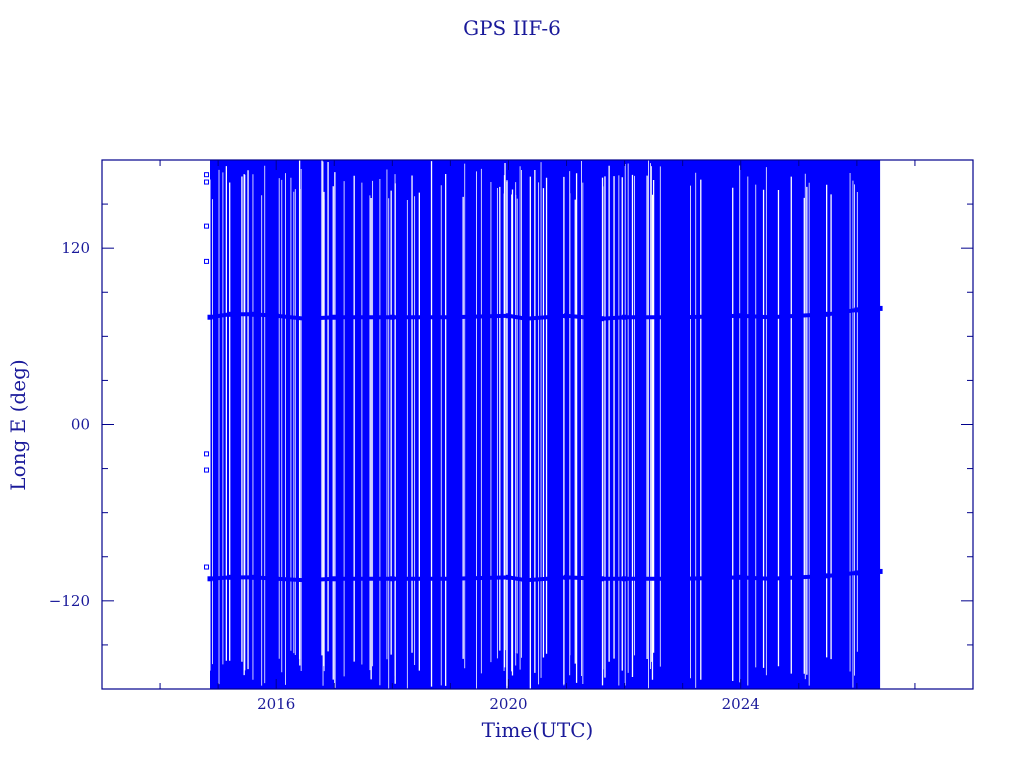 The height and width of the screenshot is (768, 1024). Describe the element at coordinates (508, 704) in the screenshot. I see `x-tick-label: 2020` at that location.